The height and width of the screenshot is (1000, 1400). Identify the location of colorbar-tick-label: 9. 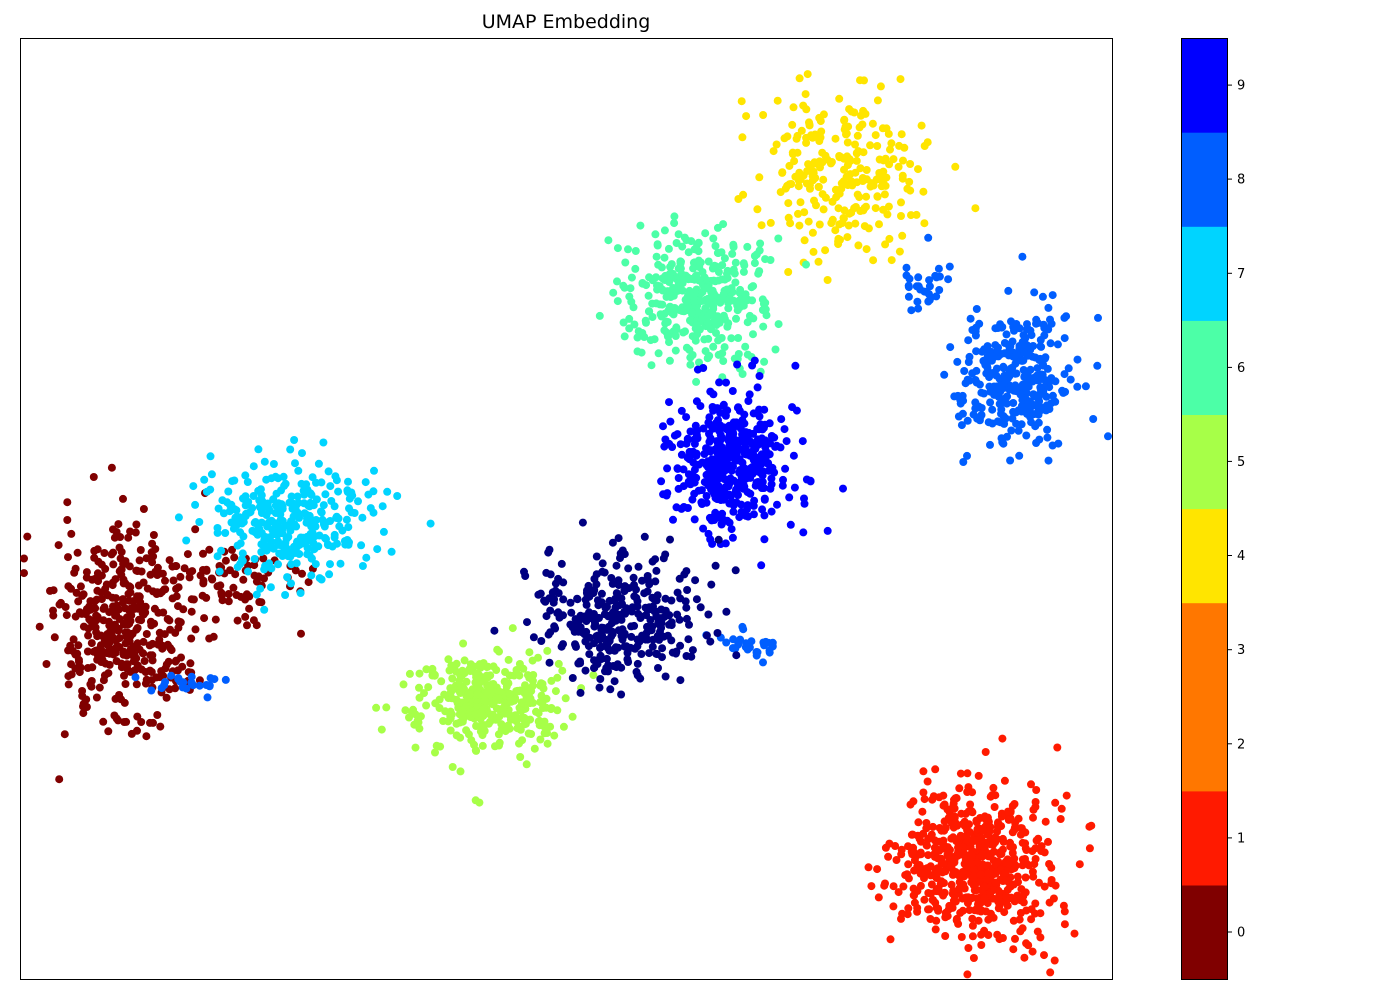
(1241, 86).